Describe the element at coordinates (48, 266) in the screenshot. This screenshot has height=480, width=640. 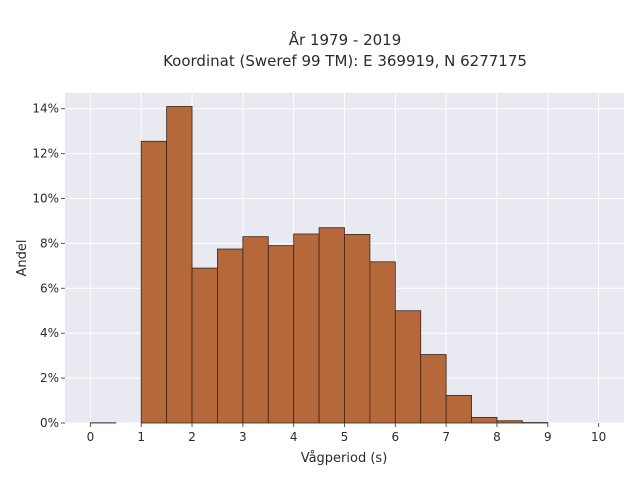
I see `y-axis-ticks: 0% 2% 4% 6% 8% 10% 12% 14%` at that location.